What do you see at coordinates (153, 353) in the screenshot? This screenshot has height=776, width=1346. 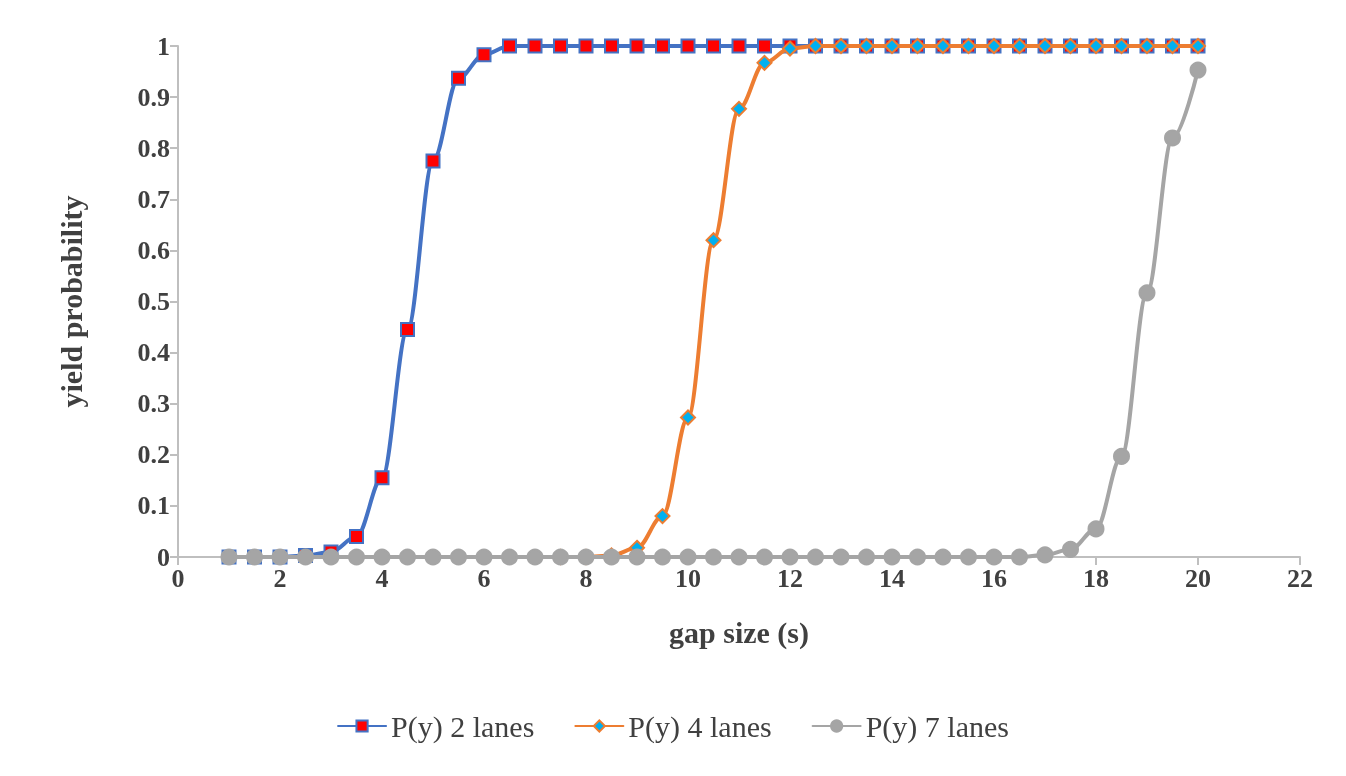 I see `y-tick-label: 0.4` at bounding box center [153, 353].